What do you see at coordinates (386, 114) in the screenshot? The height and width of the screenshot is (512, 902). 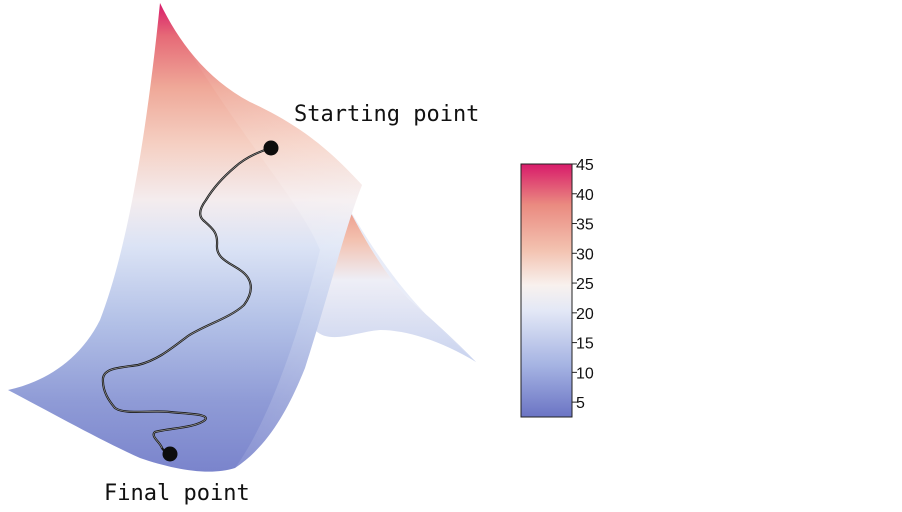 I see `starting-point-label: Starting point` at bounding box center [386, 114].